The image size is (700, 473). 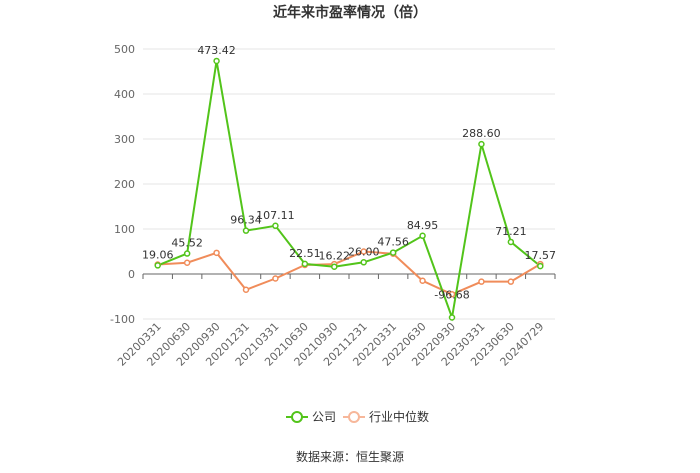 What do you see at coordinates (216, 50) in the screenshot?
I see `data-label: 473.42` at bounding box center [216, 50].